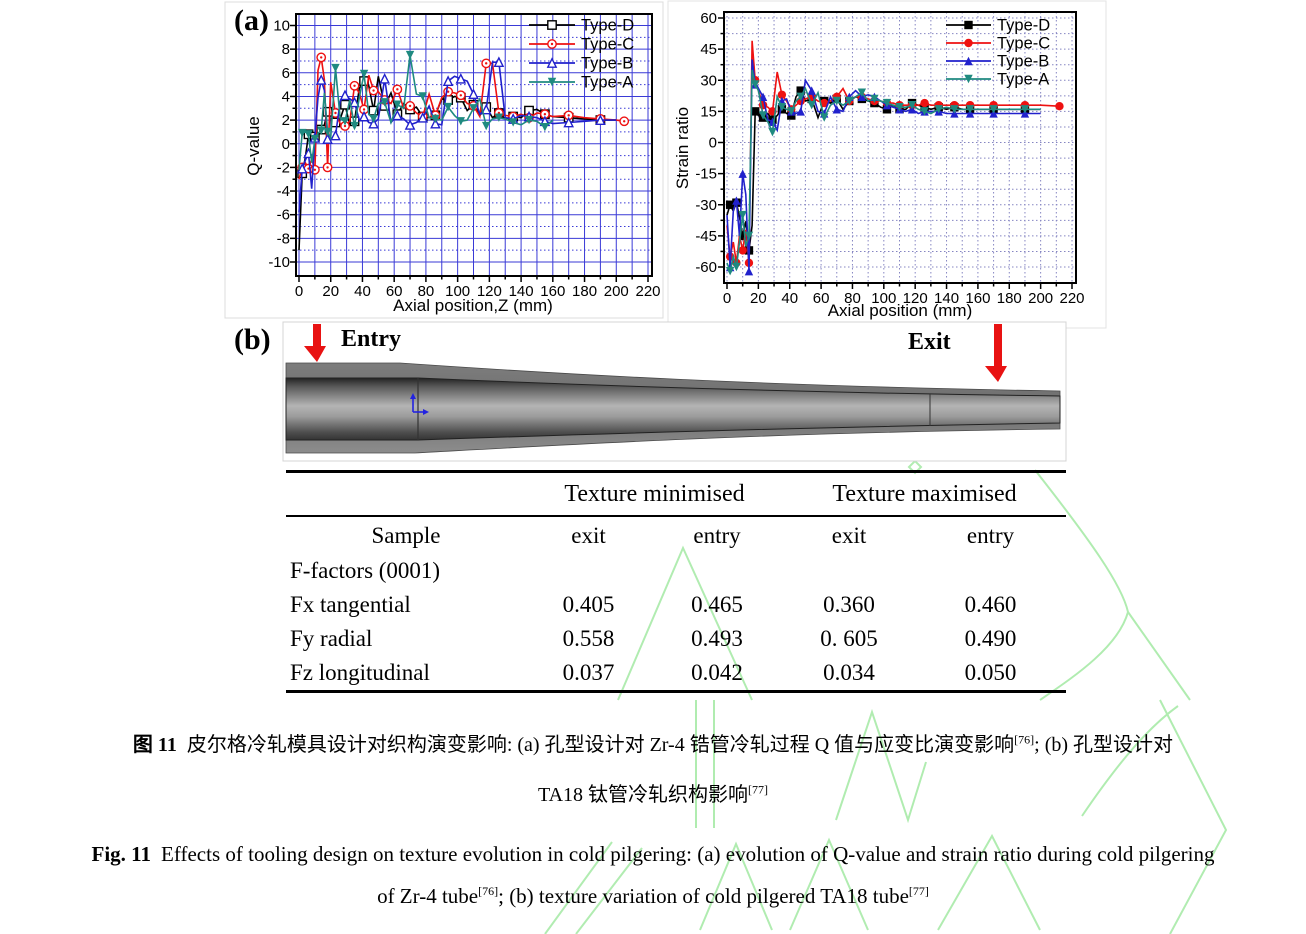 The image size is (1306, 934). What do you see at coordinates (717, 604) in the screenshot?
I see `table-cell: 0.465` at bounding box center [717, 604].